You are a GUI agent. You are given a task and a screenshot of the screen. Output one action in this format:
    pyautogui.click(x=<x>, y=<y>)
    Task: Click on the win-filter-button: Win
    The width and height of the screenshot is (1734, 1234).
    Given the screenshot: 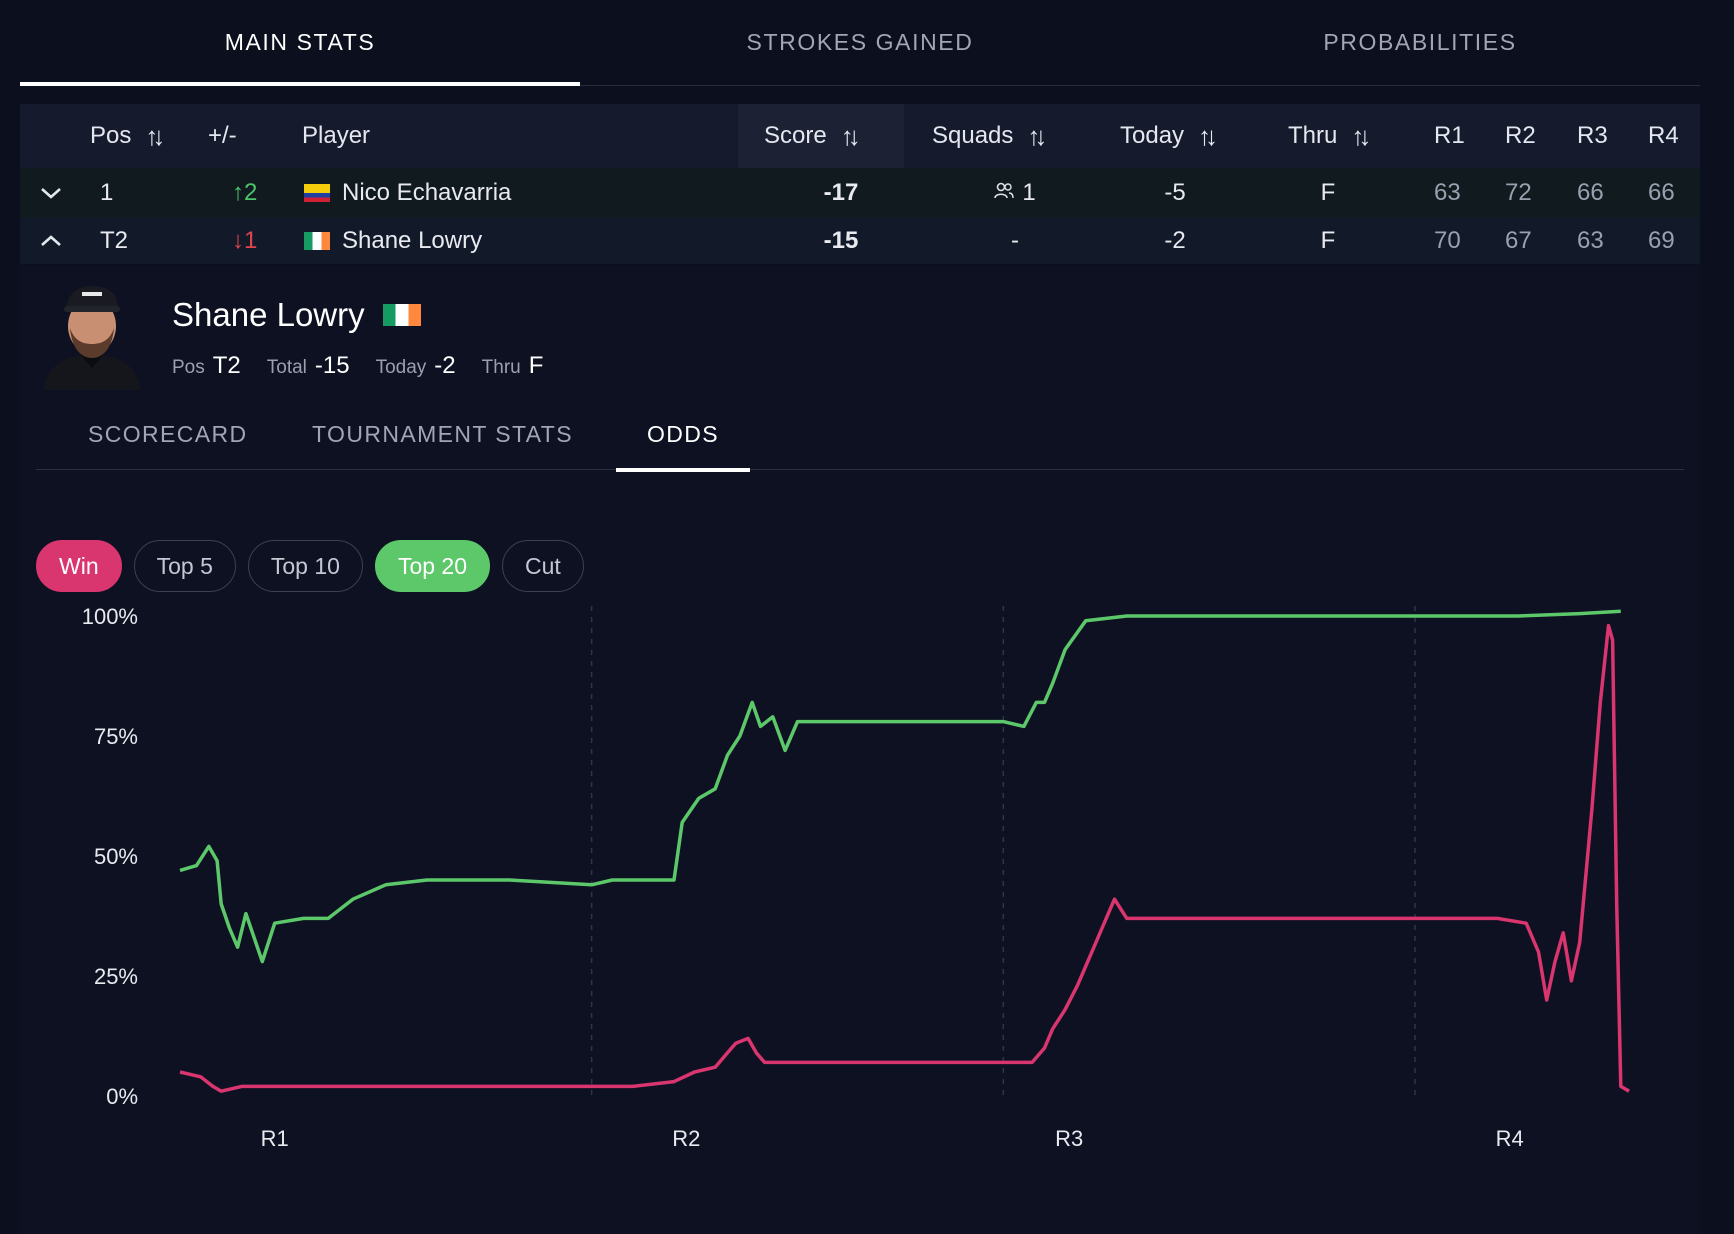 What is the action you would take?
    pyautogui.click(x=79, y=566)
    